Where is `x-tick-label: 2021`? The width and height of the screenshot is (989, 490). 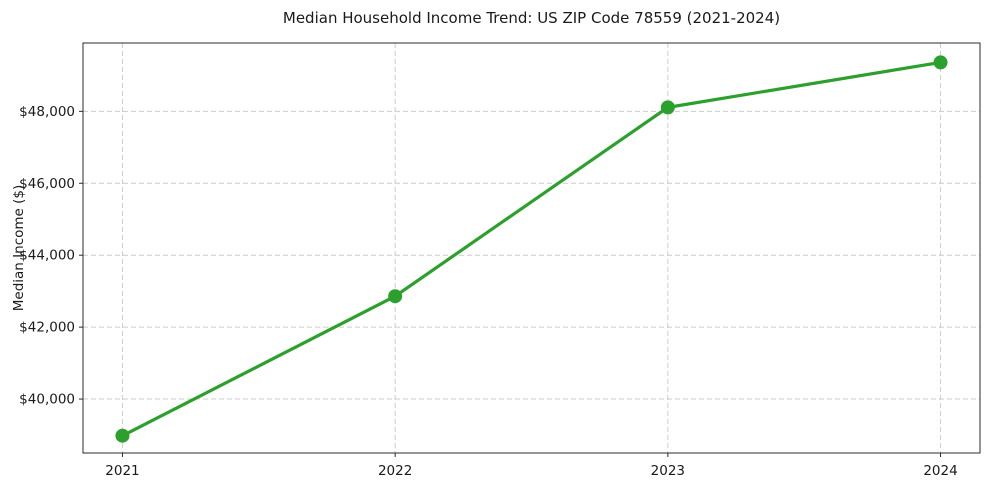
x-tick-label: 2021 is located at coordinates (122, 471).